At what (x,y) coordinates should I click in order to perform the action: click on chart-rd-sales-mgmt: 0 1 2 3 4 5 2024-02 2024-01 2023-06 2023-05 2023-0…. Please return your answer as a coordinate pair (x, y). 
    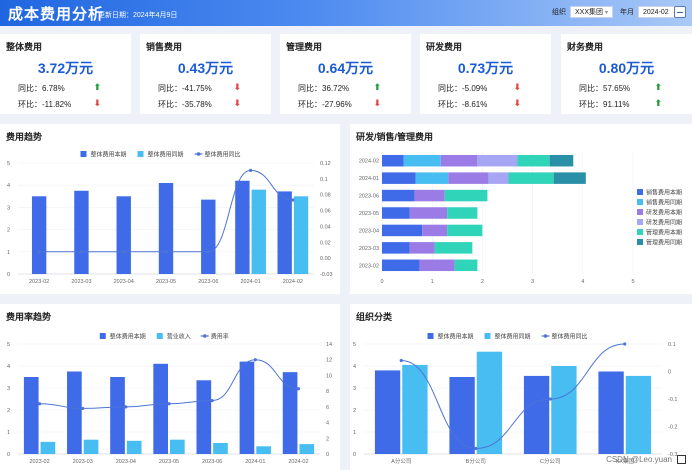
    Looking at the image, I should click on (520, 218).